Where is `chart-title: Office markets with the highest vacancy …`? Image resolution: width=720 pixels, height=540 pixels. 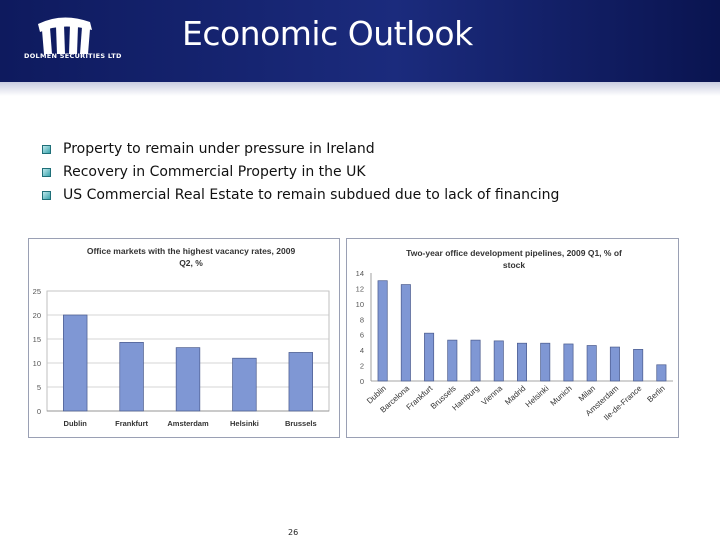 chart-title: Office markets with the highest vacancy … is located at coordinates (191, 251).